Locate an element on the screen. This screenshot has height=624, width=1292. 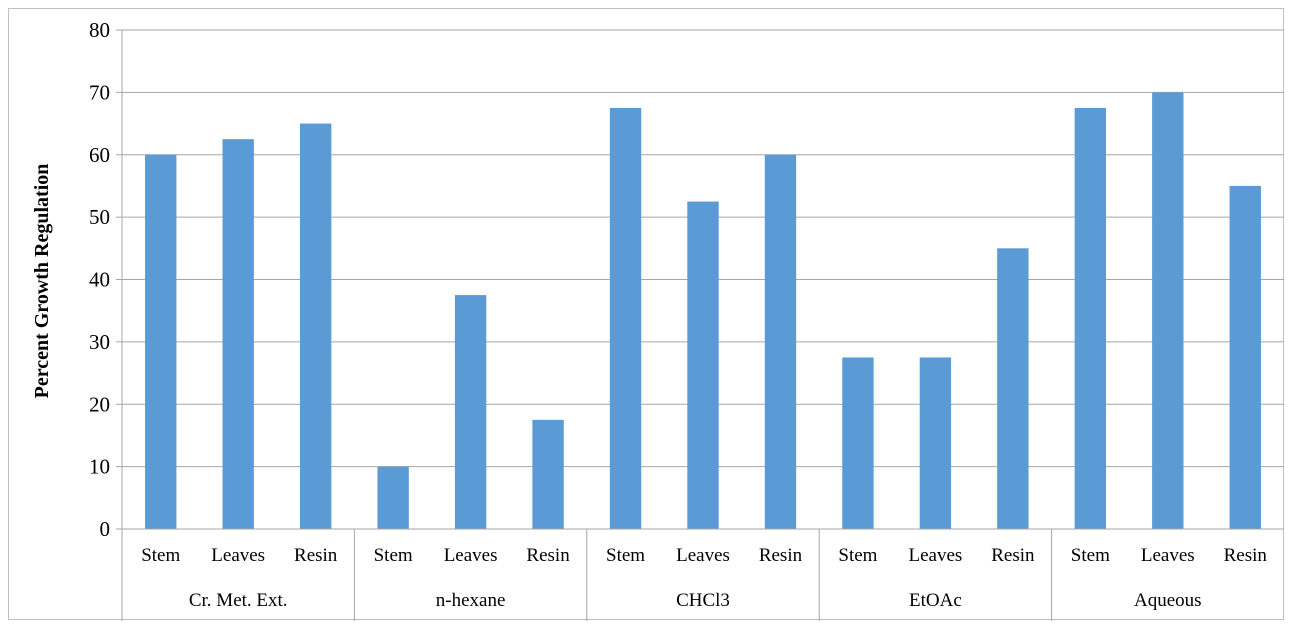
x-group-label: Cr. Met. Ext. is located at coordinates (238, 600).